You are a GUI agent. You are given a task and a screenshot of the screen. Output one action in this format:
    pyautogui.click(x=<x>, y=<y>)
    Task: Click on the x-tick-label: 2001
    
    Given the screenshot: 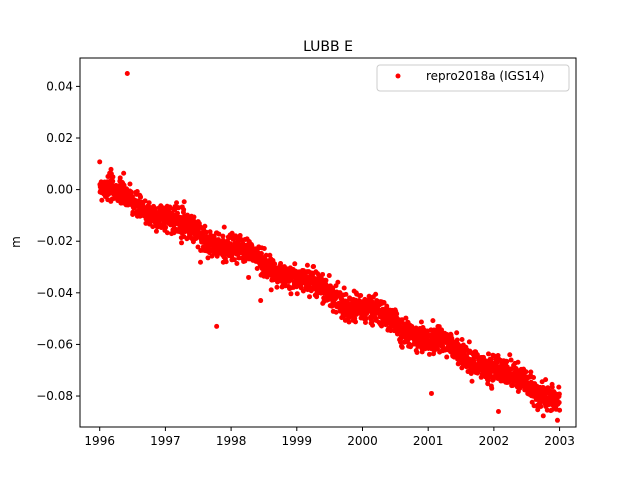 What is the action you would take?
    pyautogui.click(x=428, y=441)
    